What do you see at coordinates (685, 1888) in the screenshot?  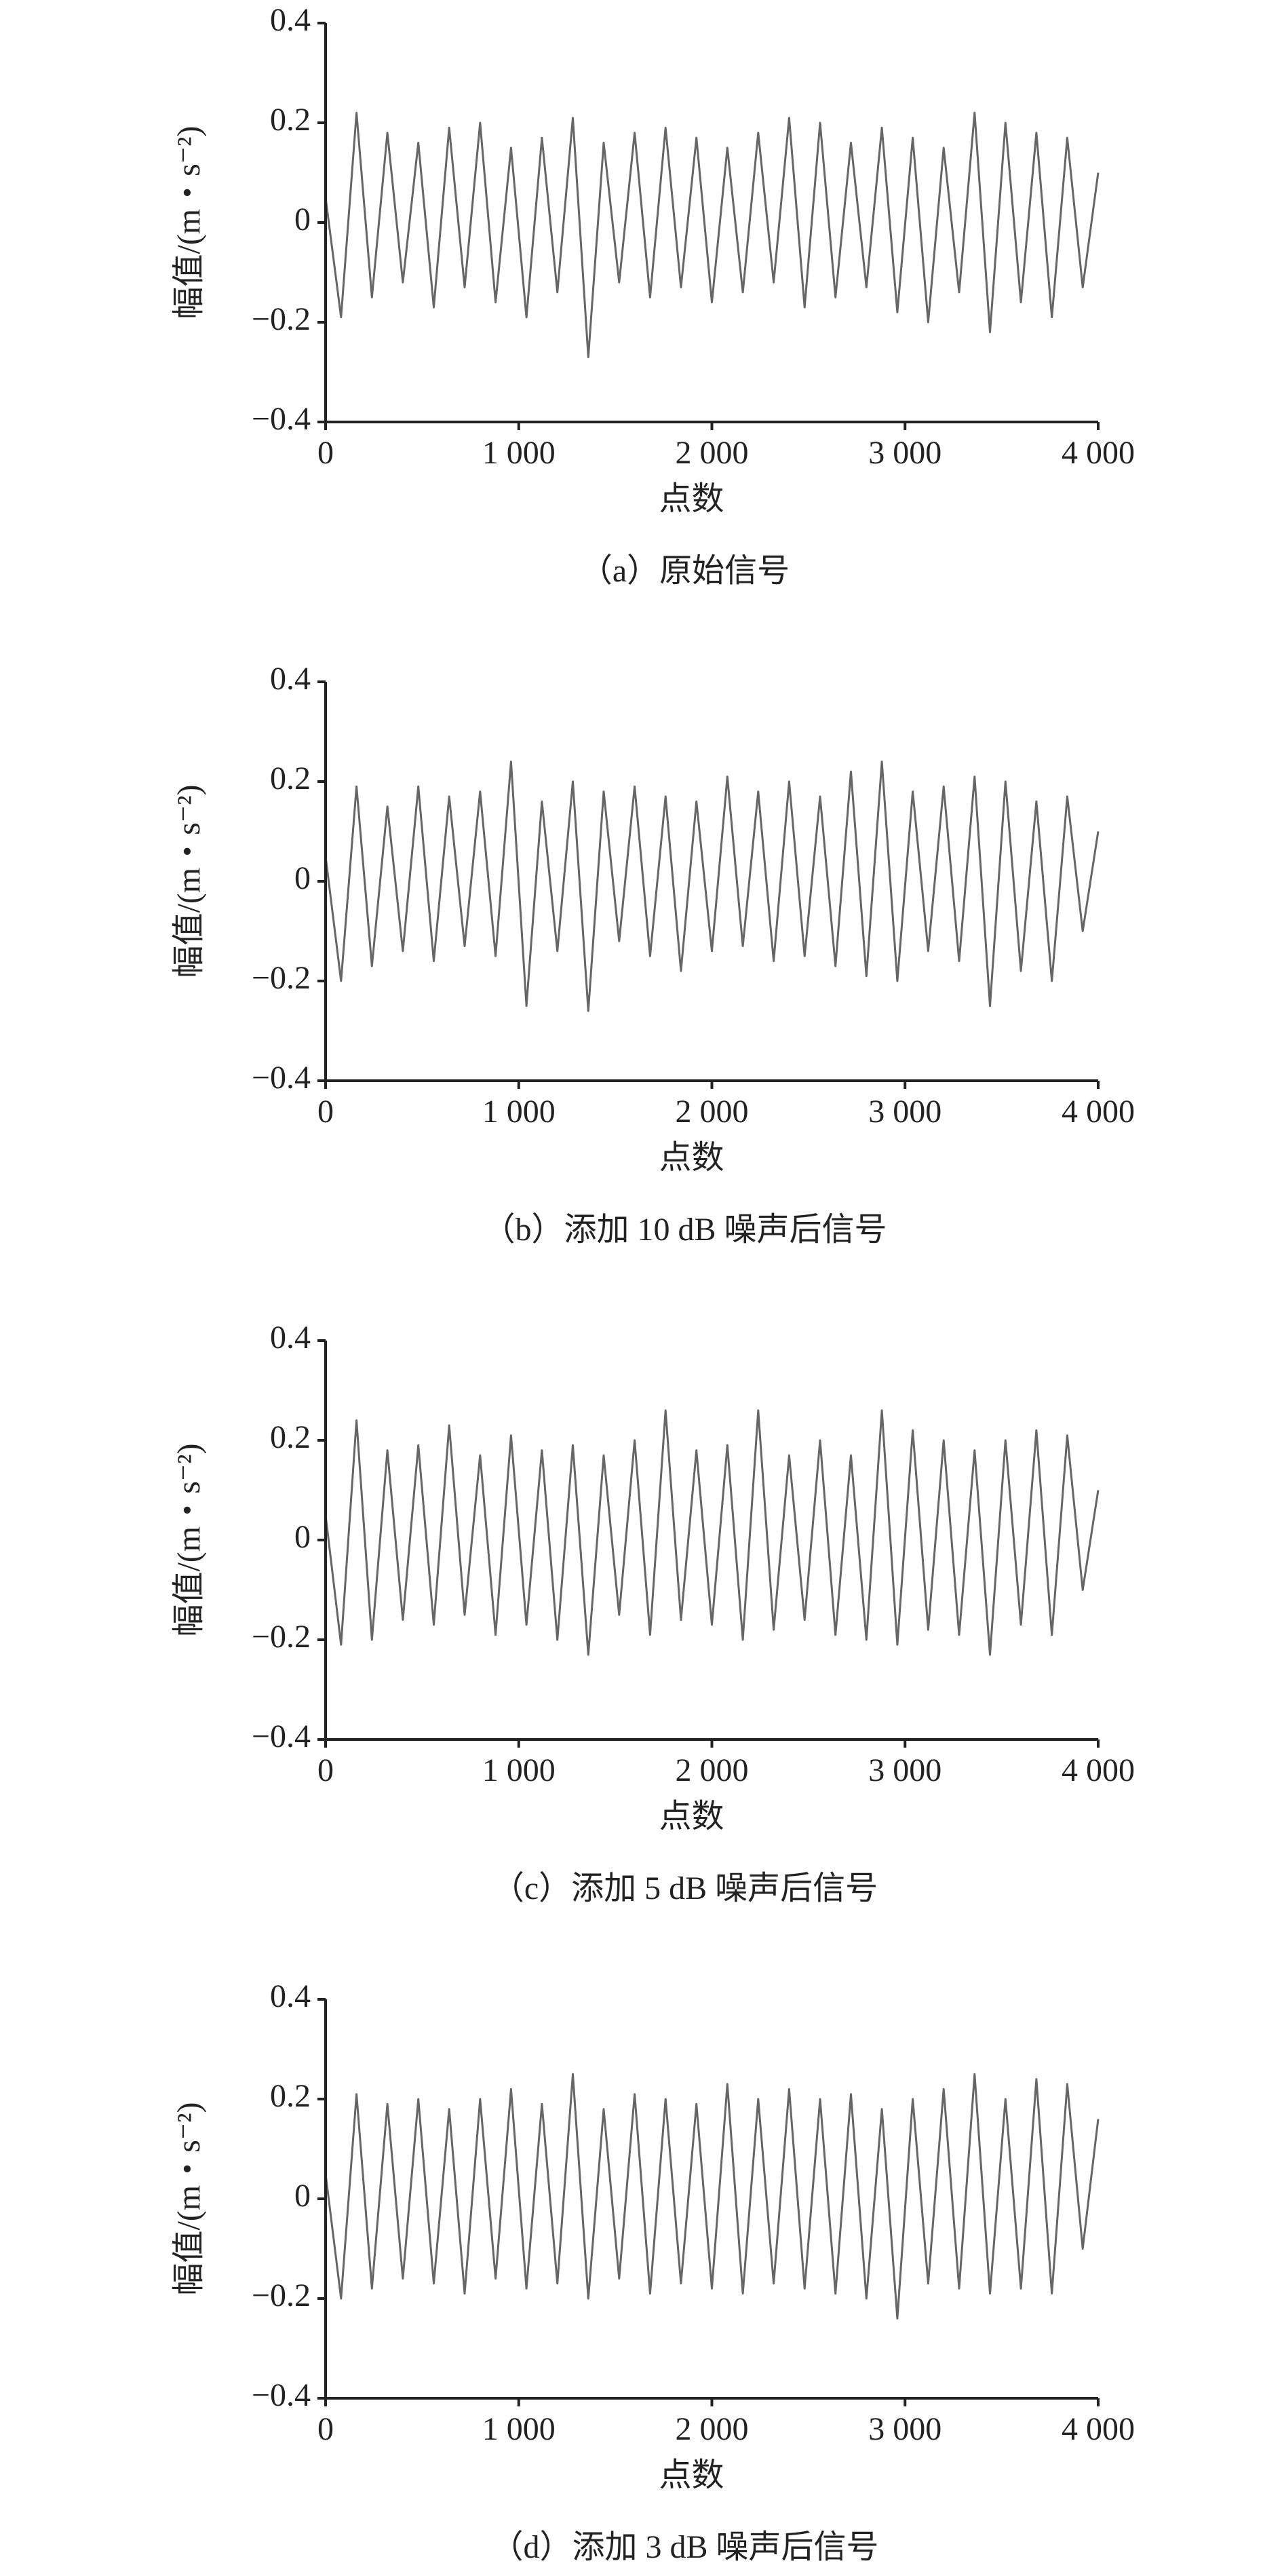 I see `caption: （c）添加 5 dB 噪声后信号` at bounding box center [685, 1888].